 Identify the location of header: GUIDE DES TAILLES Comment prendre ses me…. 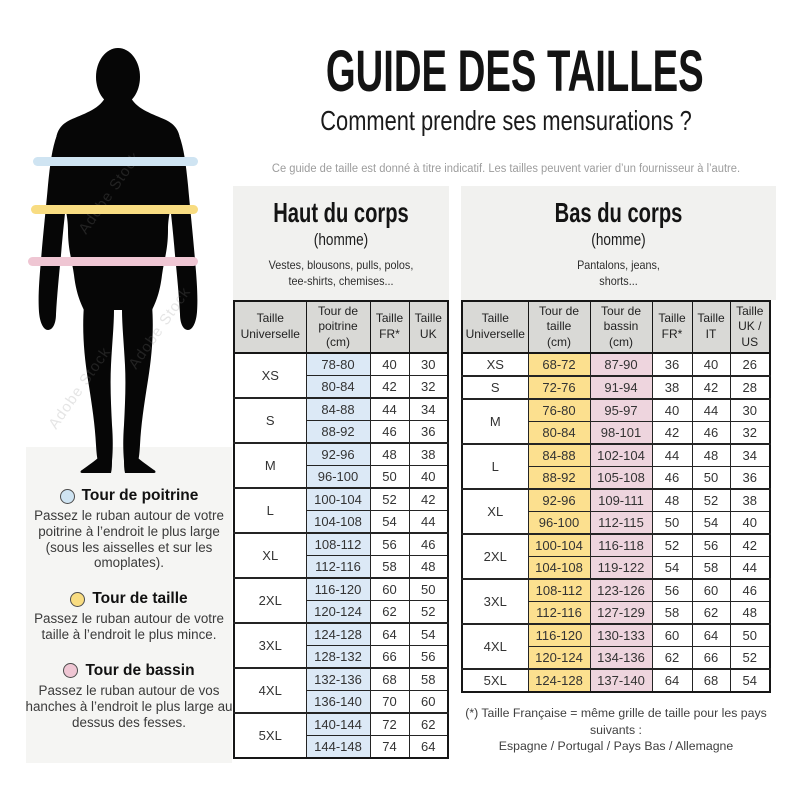
(506, 109).